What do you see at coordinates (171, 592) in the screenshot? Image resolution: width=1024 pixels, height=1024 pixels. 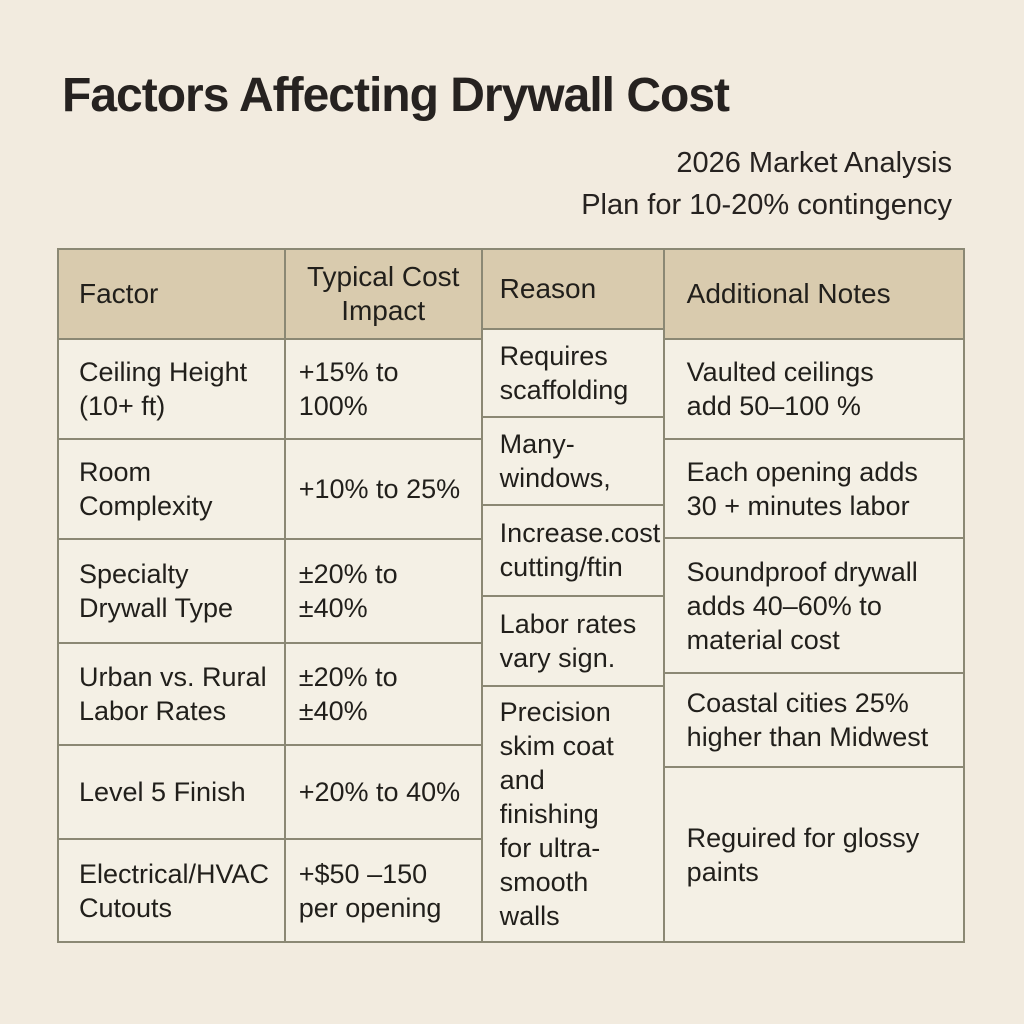 I see `cell-factor-specialty-drywall: Specialty Drywall Type` at bounding box center [171, 592].